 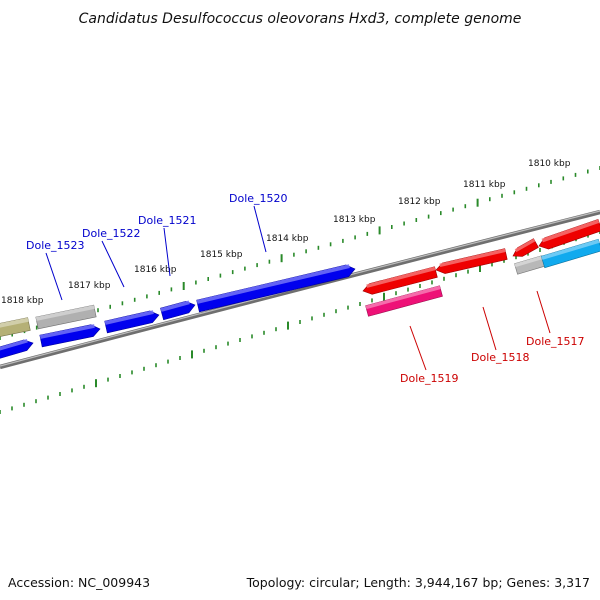 I want to click on gene-label-reverse: Dole_1517, so click(x=555, y=341).